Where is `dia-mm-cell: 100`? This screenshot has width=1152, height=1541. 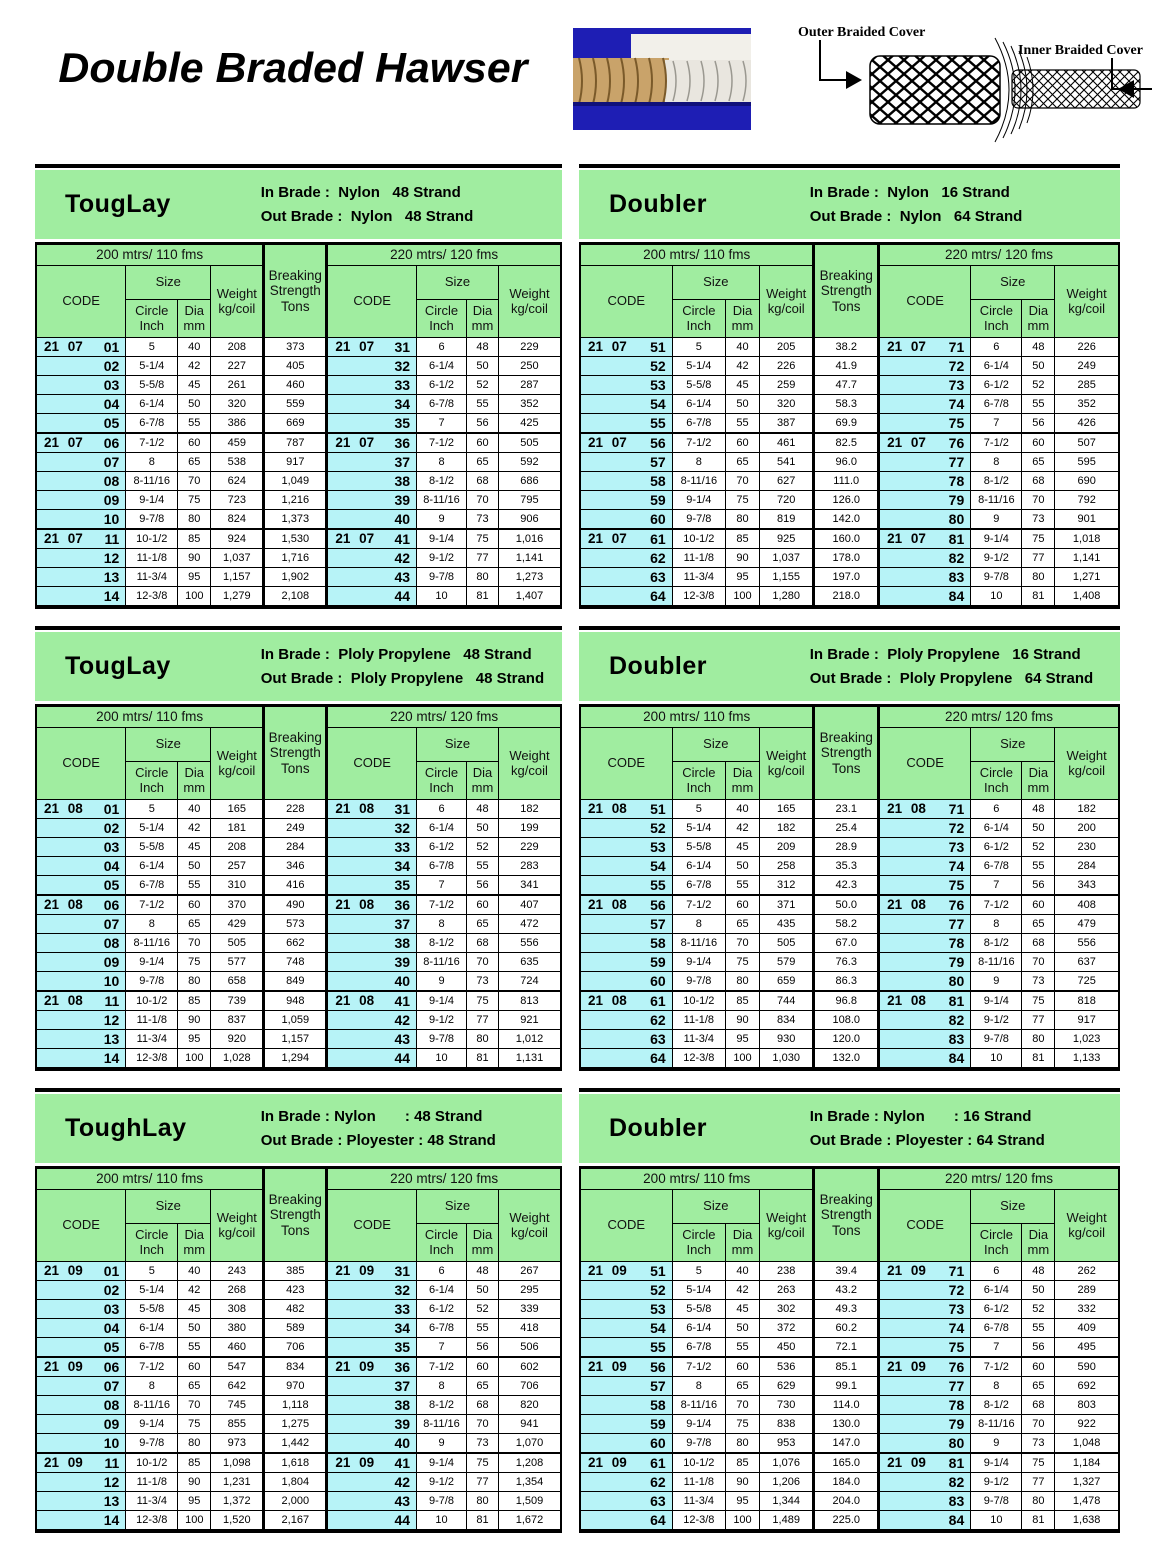
dia-mm-cell: 100 is located at coordinates (742, 597).